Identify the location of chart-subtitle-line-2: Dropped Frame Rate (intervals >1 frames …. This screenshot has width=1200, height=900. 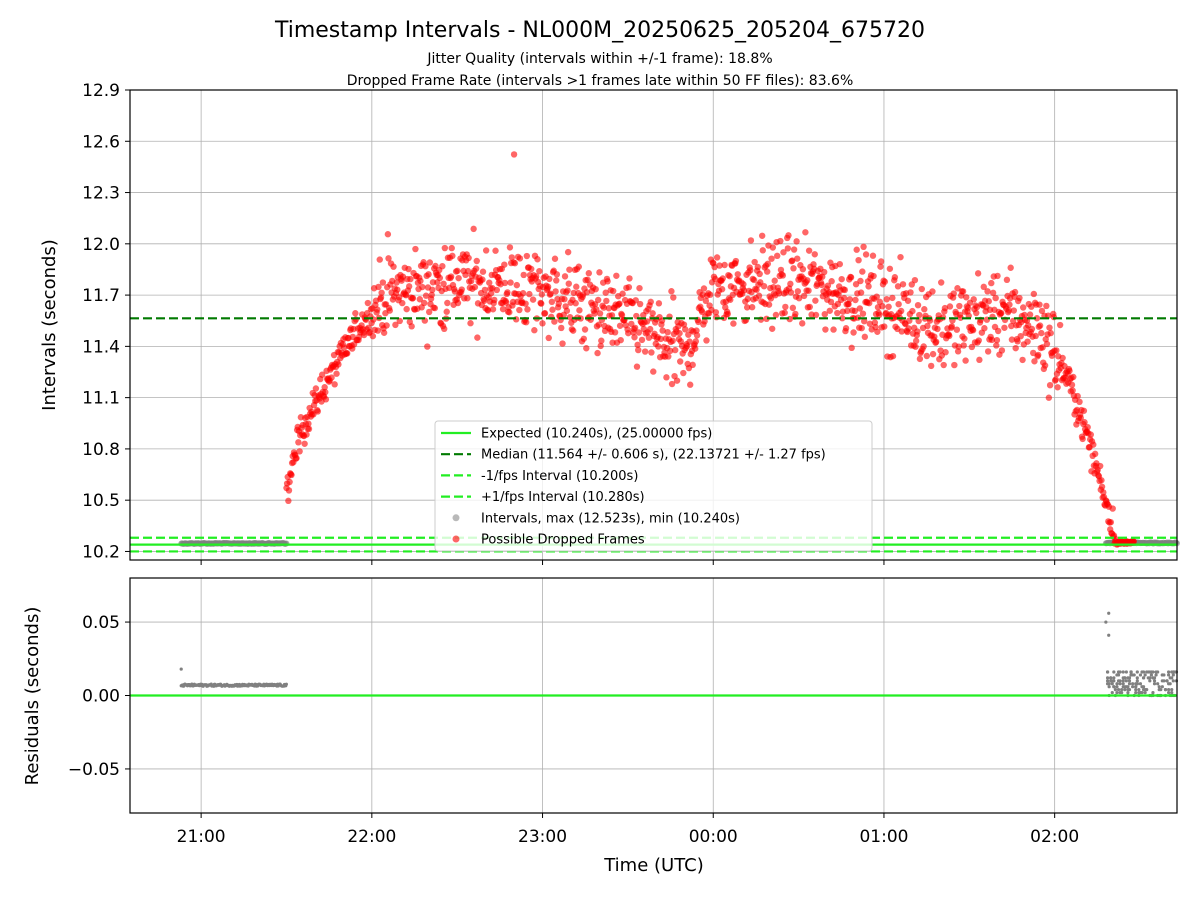
(600, 81).